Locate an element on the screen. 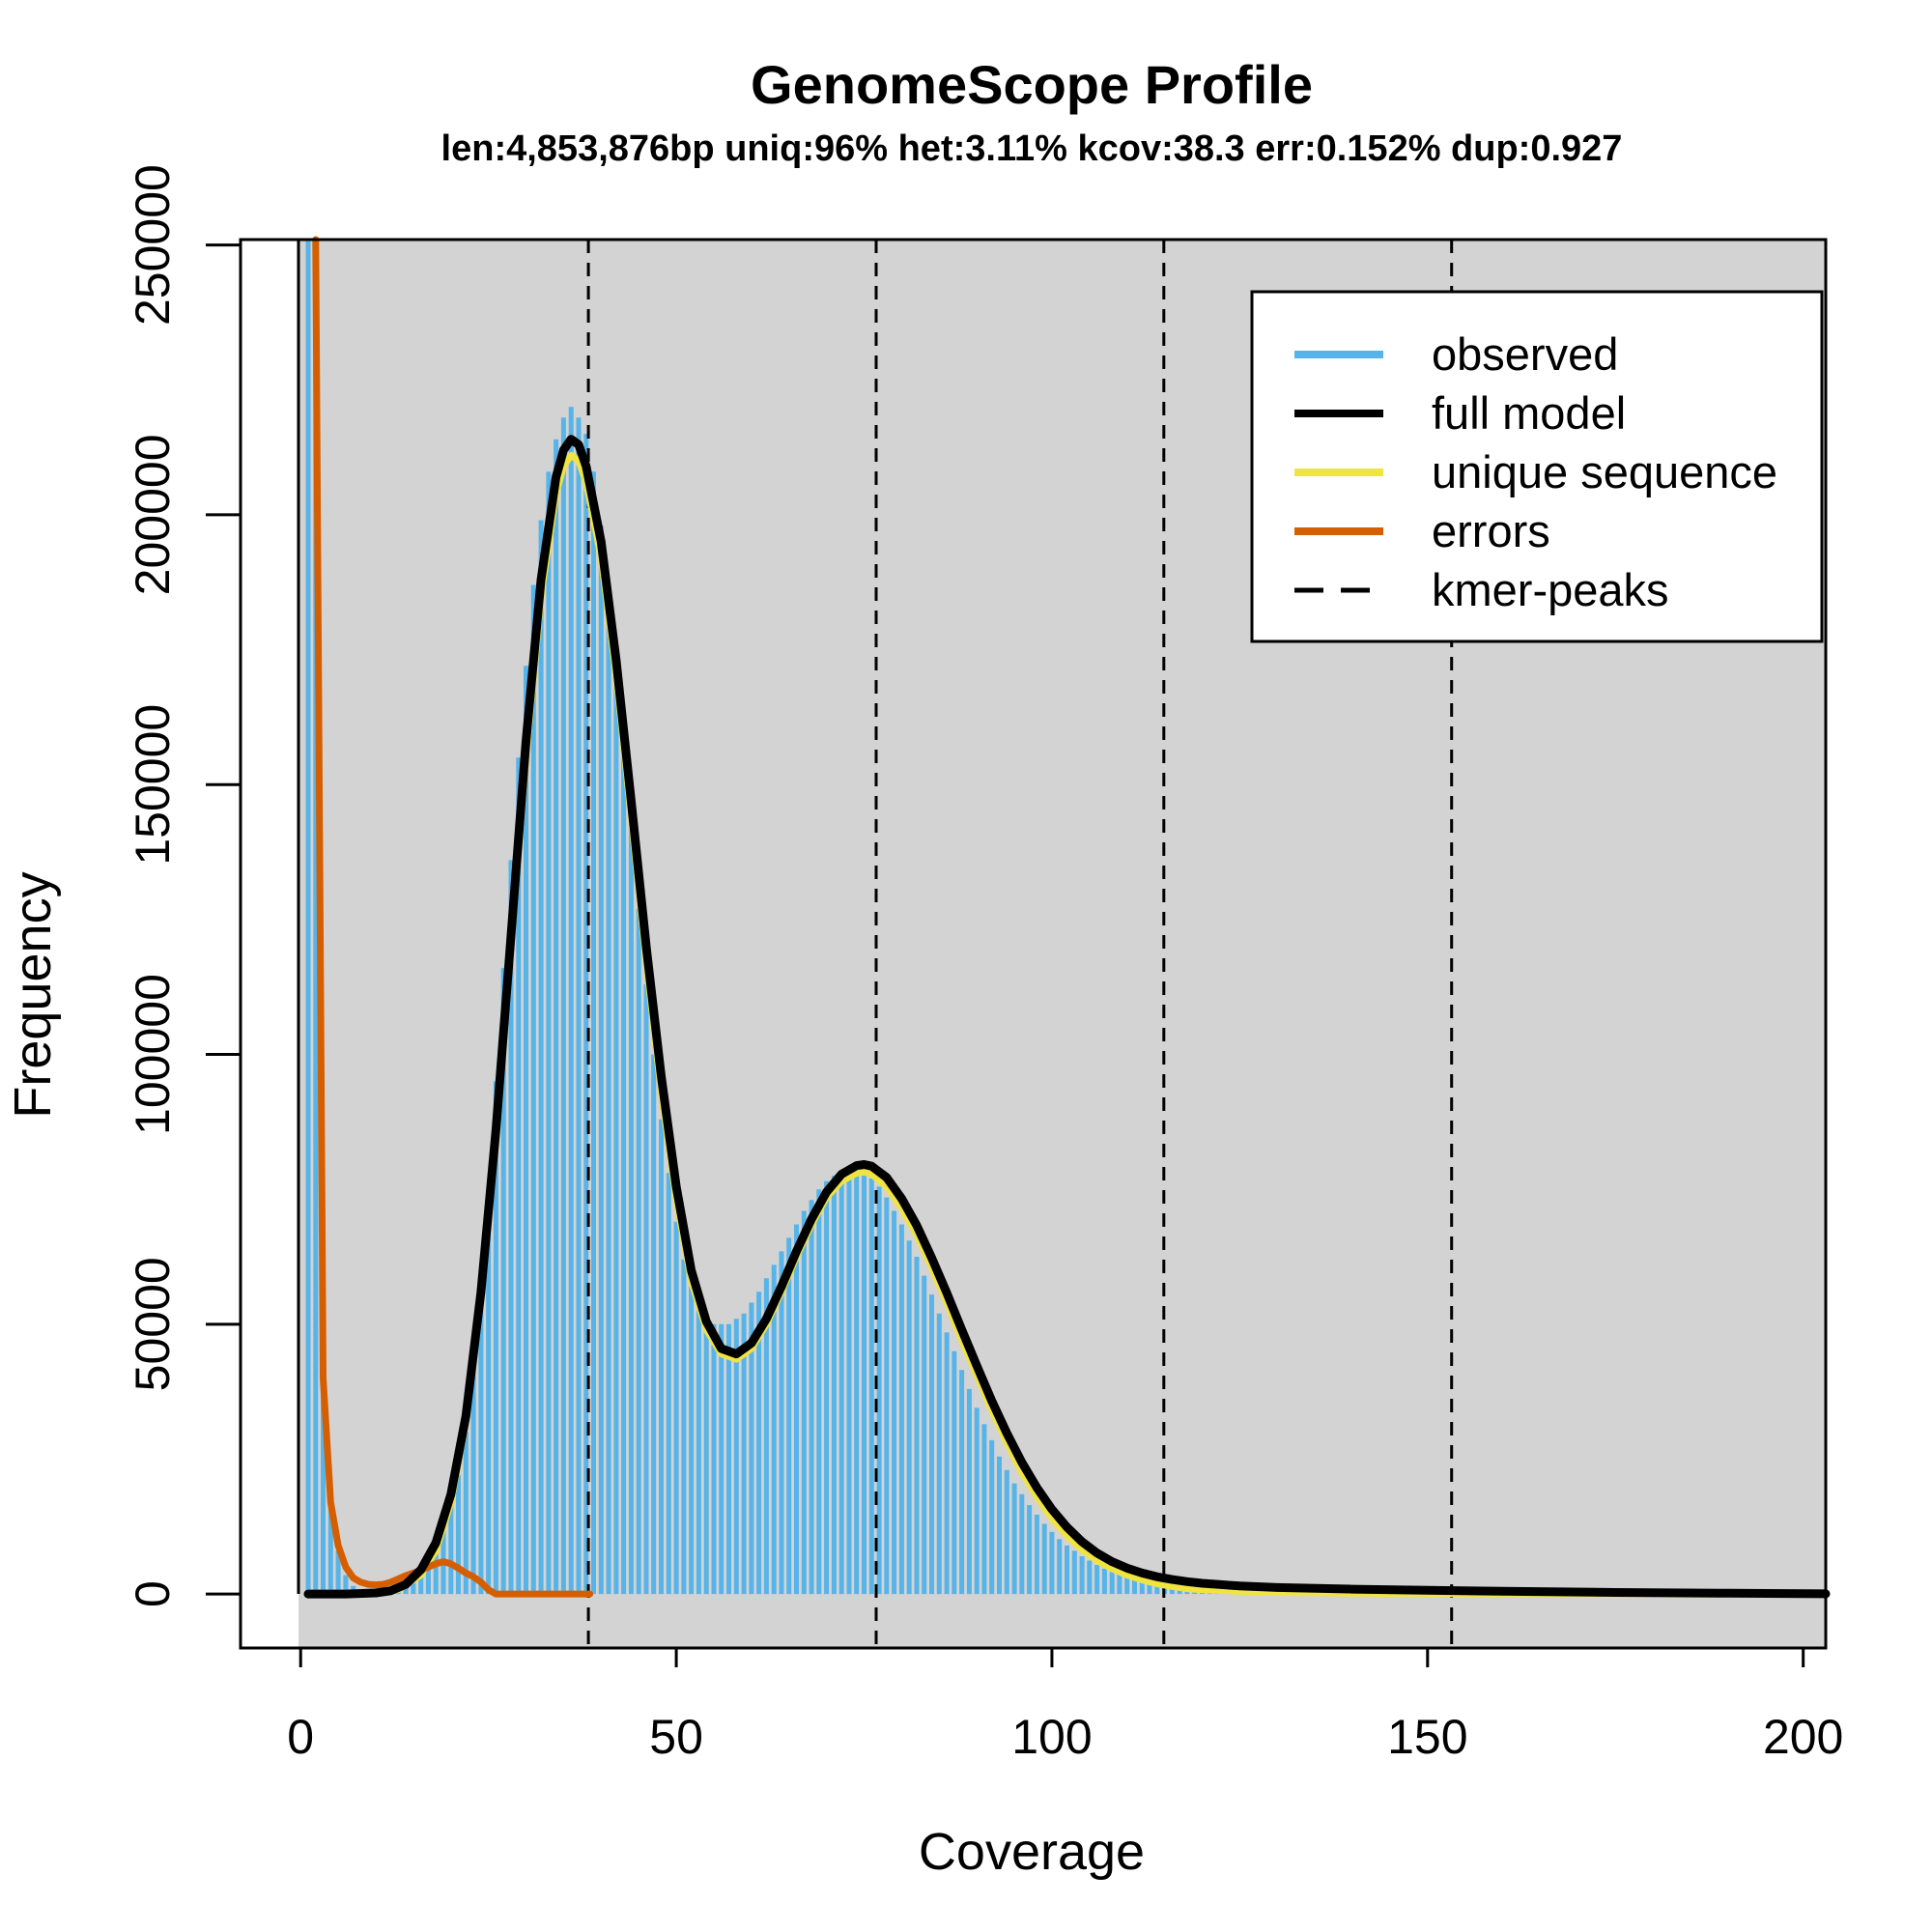 The width and height of the screenshot is (1932, 1932). x-tick-label: 100 is located at coordinates (1051, 1737).